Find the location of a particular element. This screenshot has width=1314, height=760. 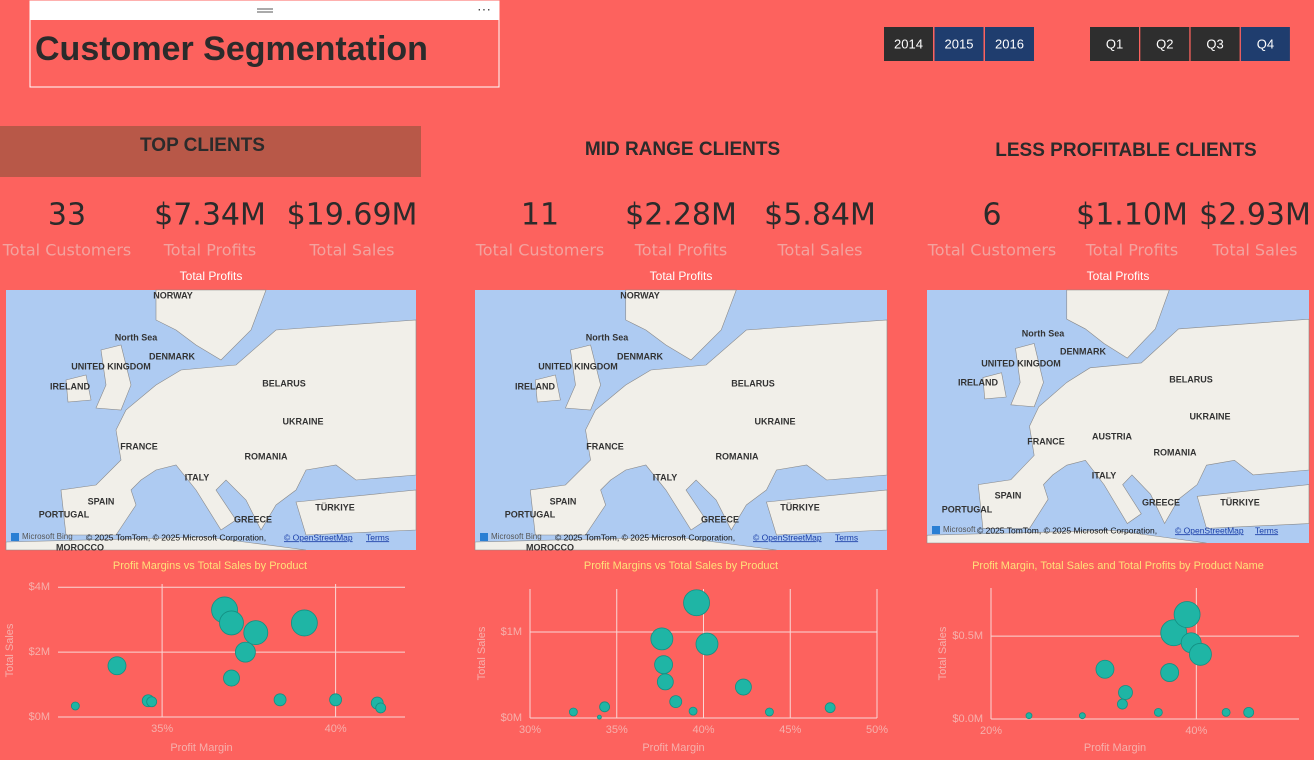

filter-button: Q2 is located at coordinates (1165, 44).